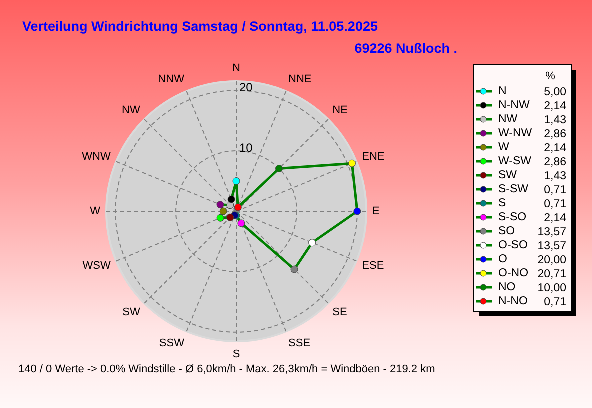 Image resolution: width=592 pixels, height=408 pixels. What do you see at coordinates (512, 218) in the screenshot?
I see `category-label: S-SO` at bounding box center [512, 218].